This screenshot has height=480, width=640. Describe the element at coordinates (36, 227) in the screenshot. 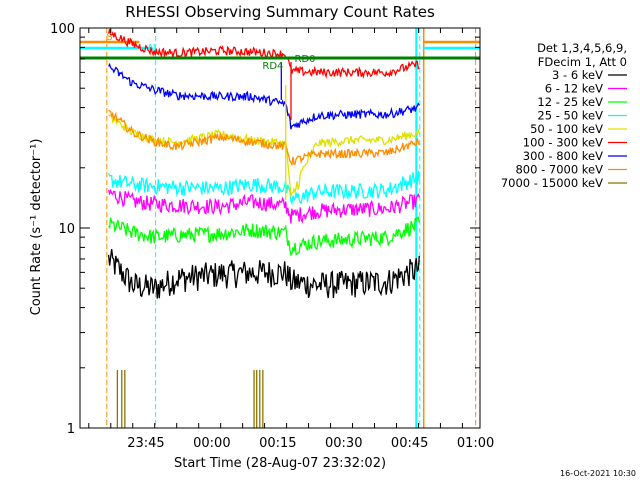

I see `y-axis-label: Count Rate (s⁻¹ detector⁻¹)` at that location.